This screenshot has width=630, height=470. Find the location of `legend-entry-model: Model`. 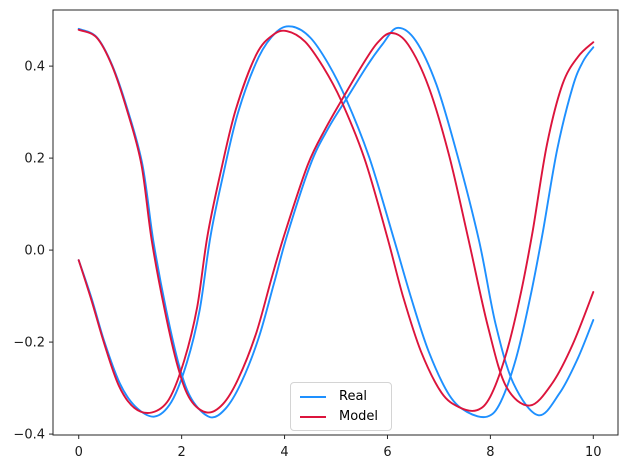

legend-entry-model: Model is located at coordinates (339, 416).